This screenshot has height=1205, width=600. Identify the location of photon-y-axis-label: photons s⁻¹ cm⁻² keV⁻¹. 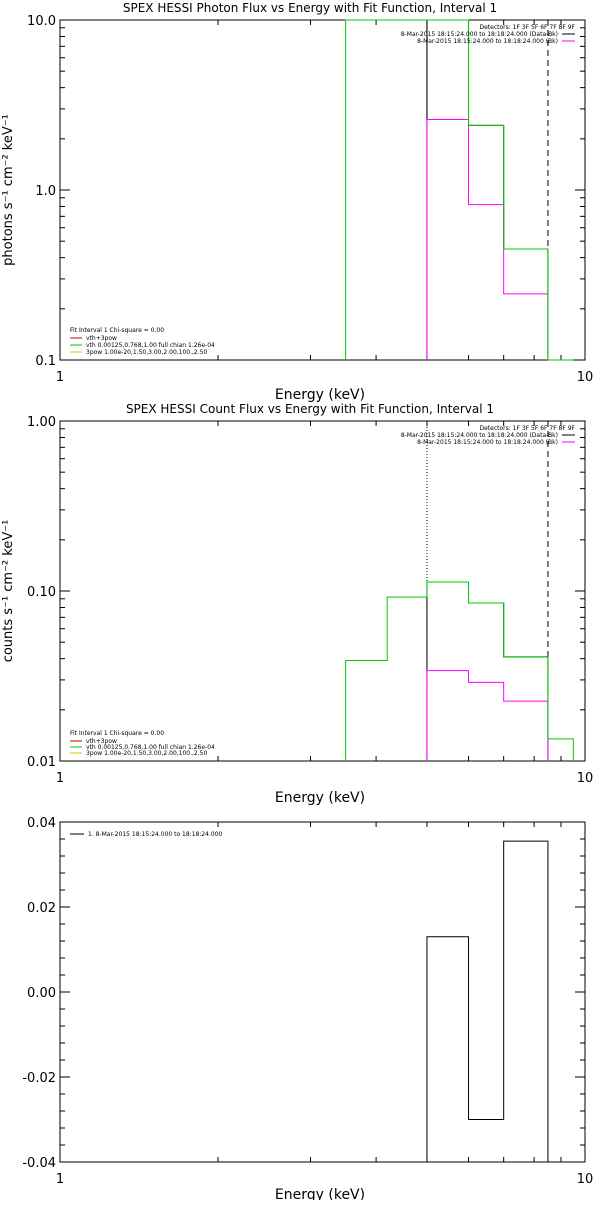
(8, 190).